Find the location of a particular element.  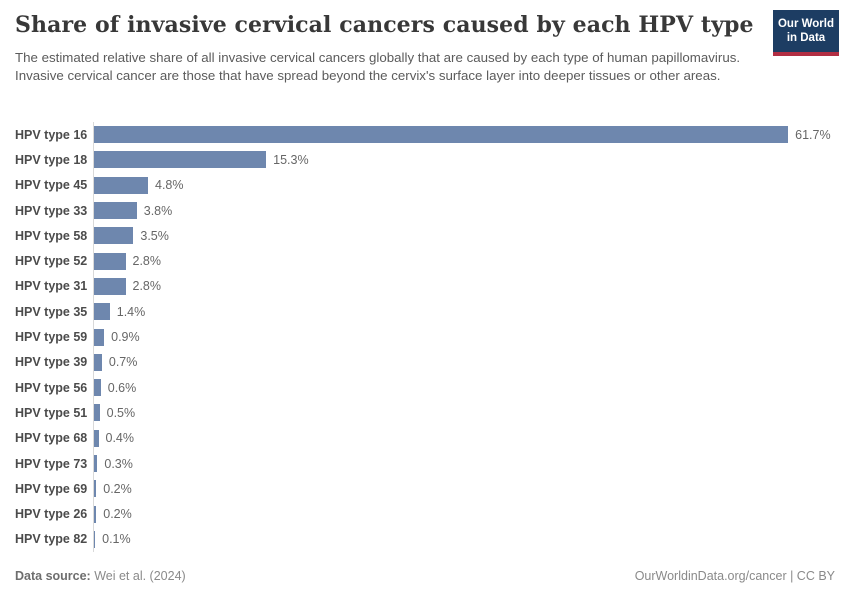

bar-row: HPV type 35 1.4% is located at coordinates (425, 312).